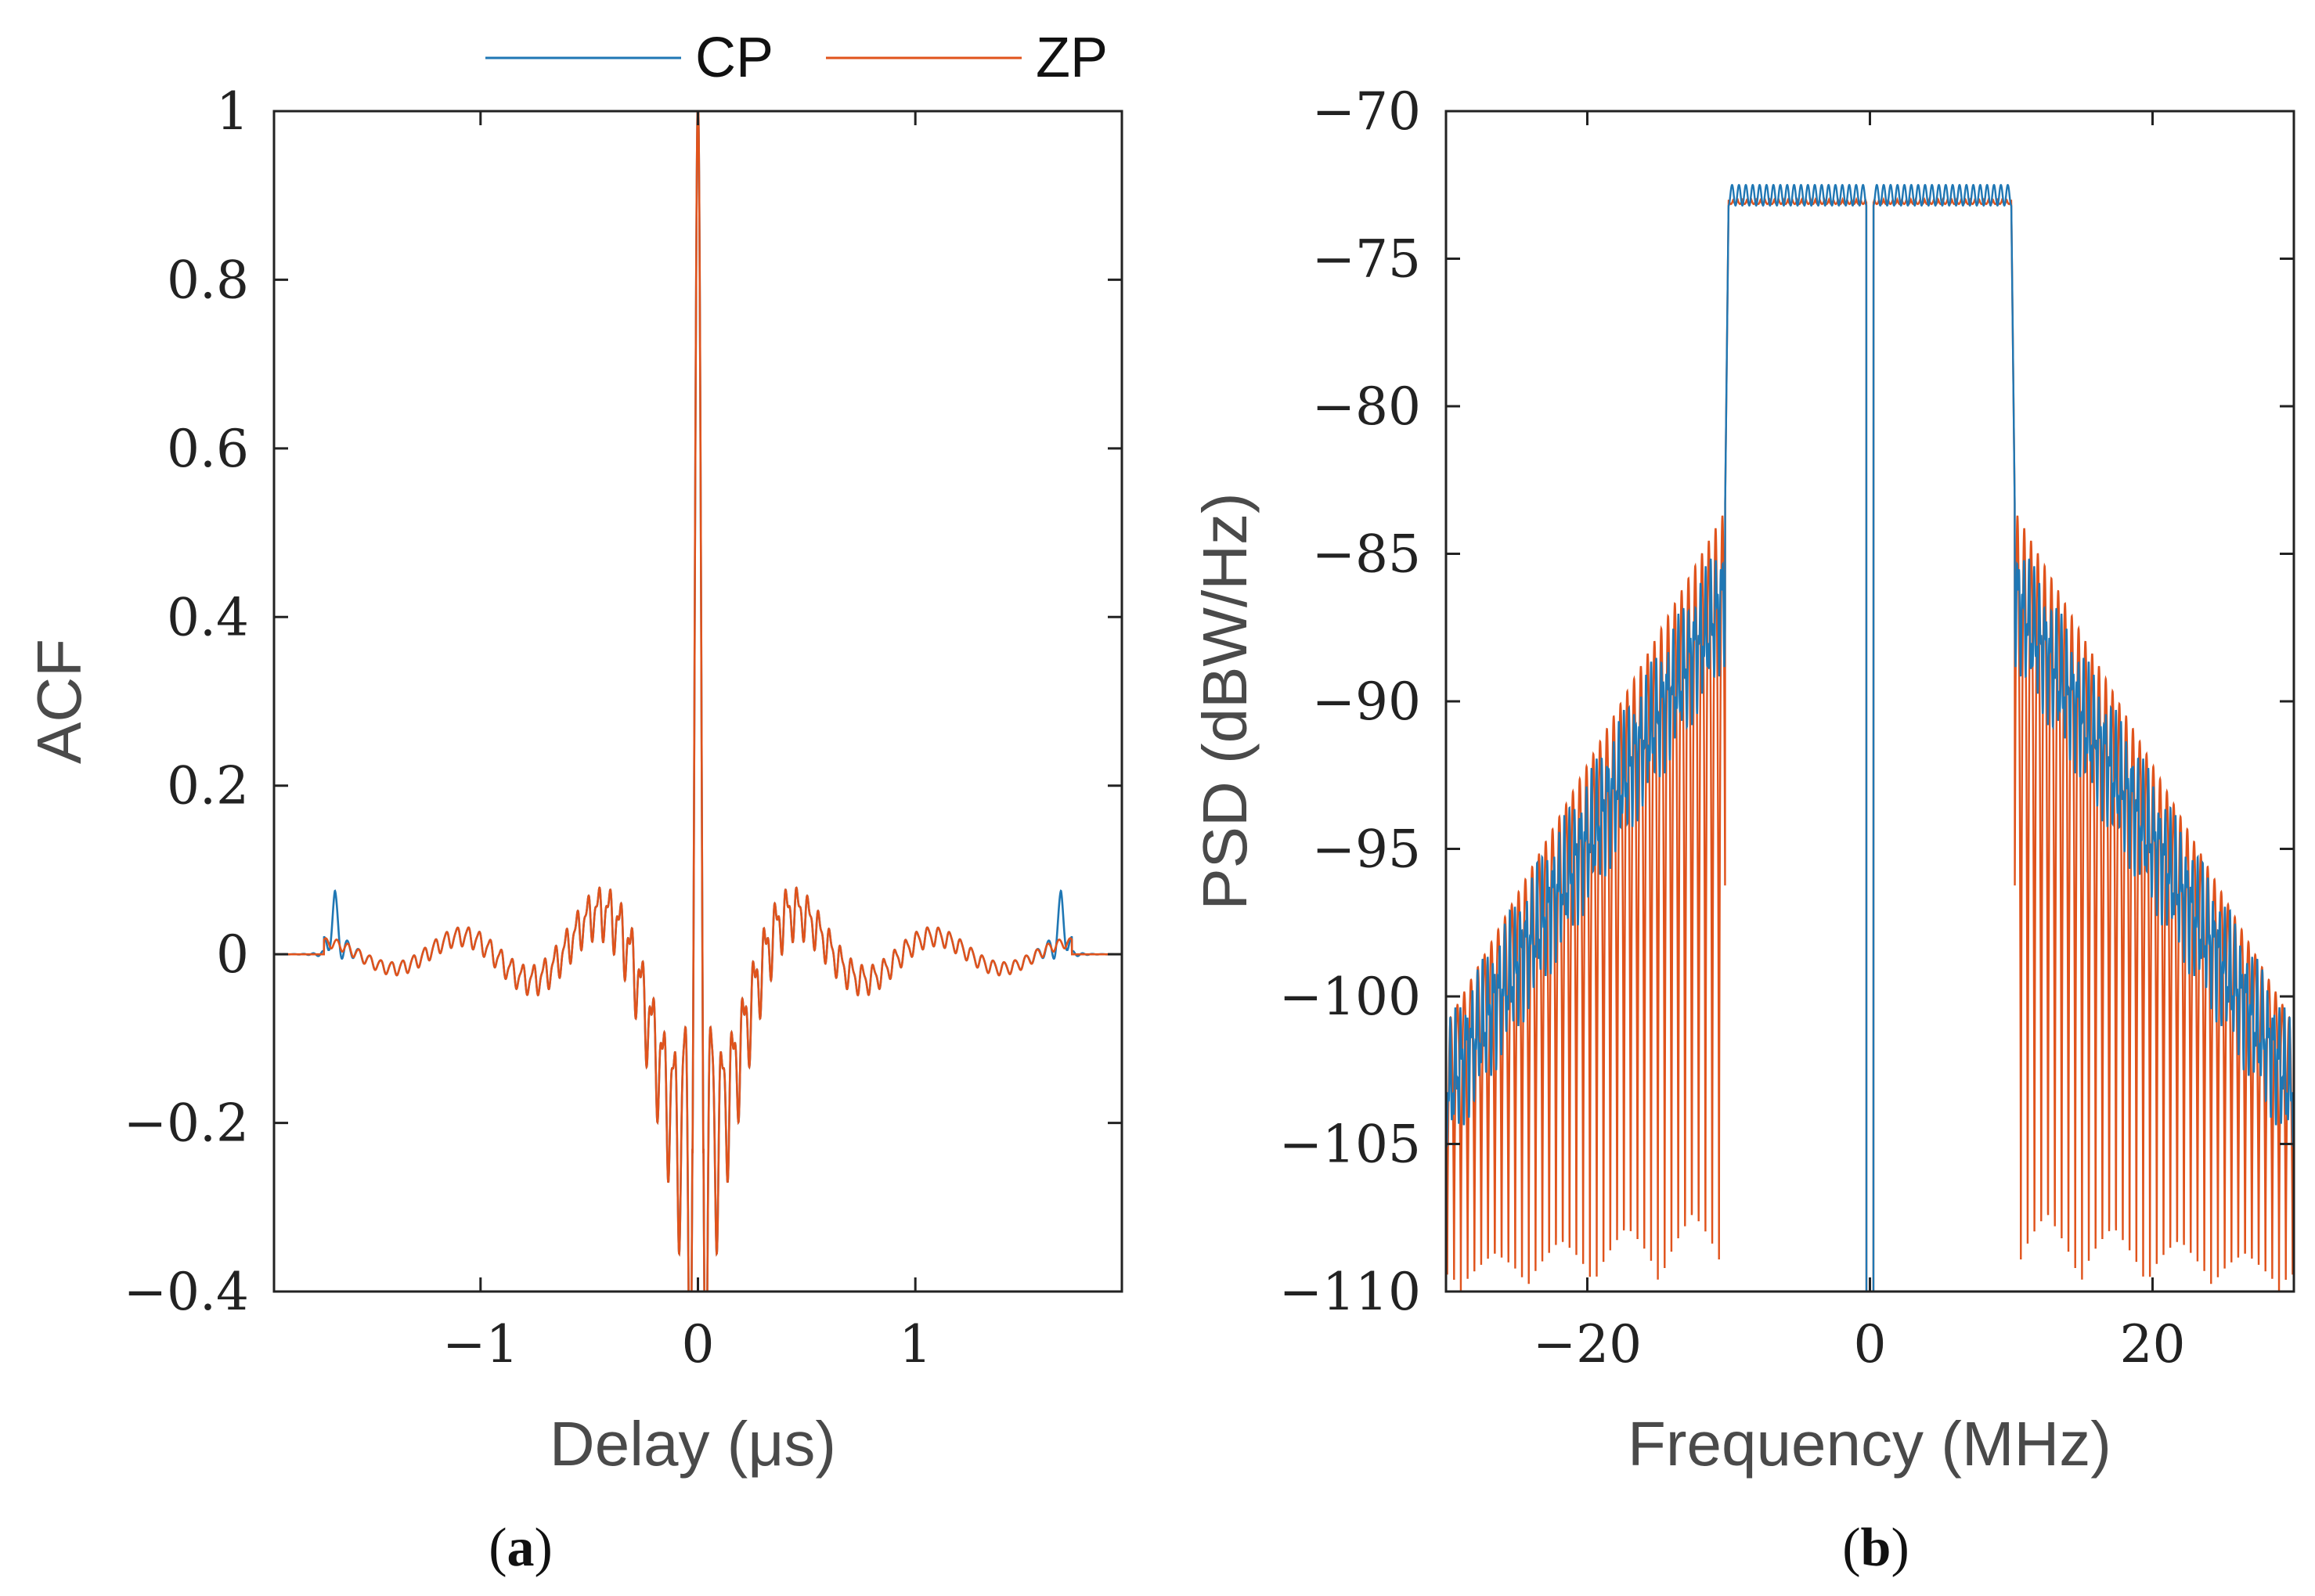 Image resolution: width=2315 pixels, height=1596 pixels. Describe the element at coordinates (1587, 1344) in the screenshot. I see `x-tick-label-b: −20` at that location.